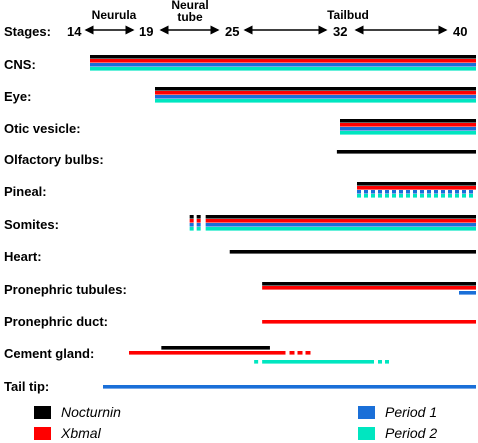  What do you see at coordinates (42, 433) in the screenshot?
I see `legend-swatch-xbmal` at bounding box center [42, 433].